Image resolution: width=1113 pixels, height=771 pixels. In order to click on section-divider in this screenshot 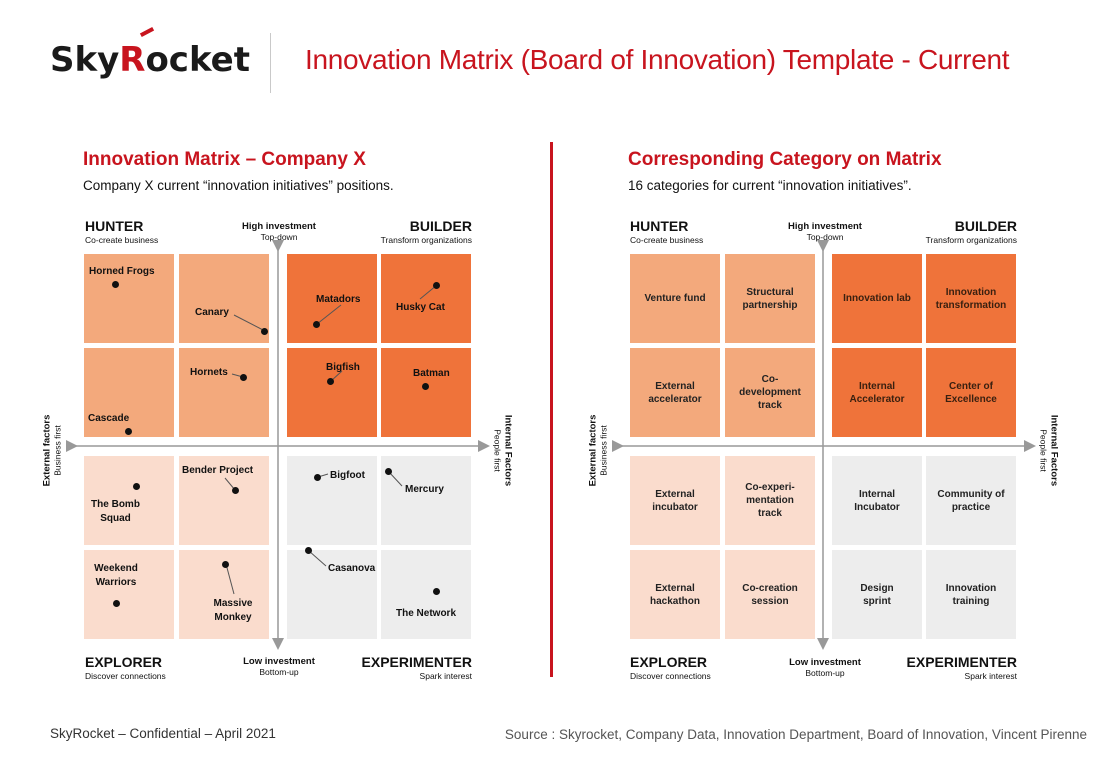, I will do `click(551, 409)`.